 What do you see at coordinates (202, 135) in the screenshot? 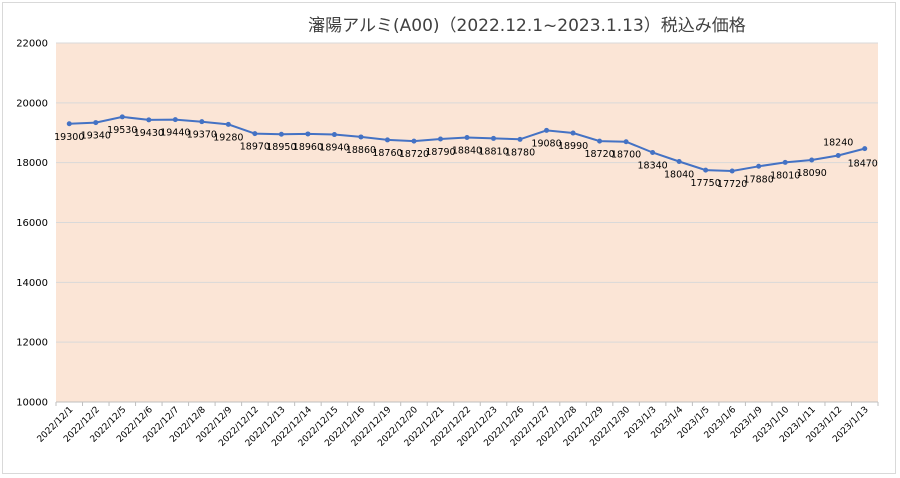
I see `data-label: 19370` at bounding box center [202, 135].